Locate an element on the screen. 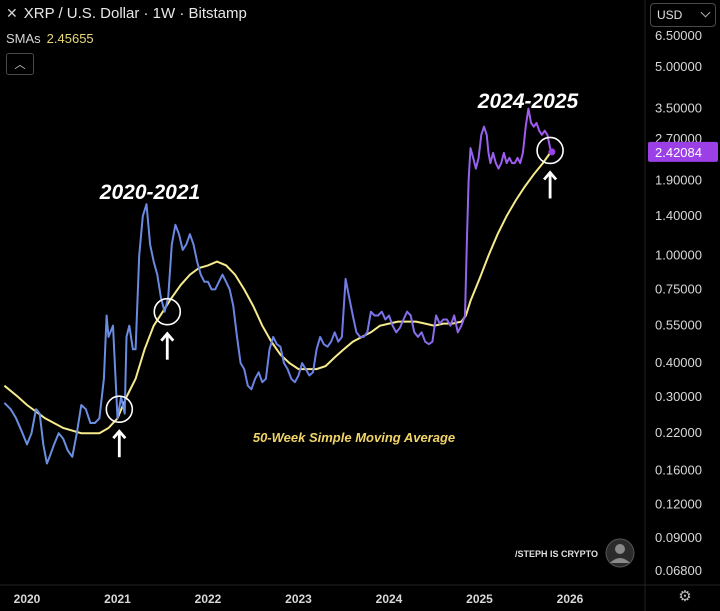 The height and width of the screenshot is (611, 720). x-tick-label: 2024 is located at coordinates (389, 599).